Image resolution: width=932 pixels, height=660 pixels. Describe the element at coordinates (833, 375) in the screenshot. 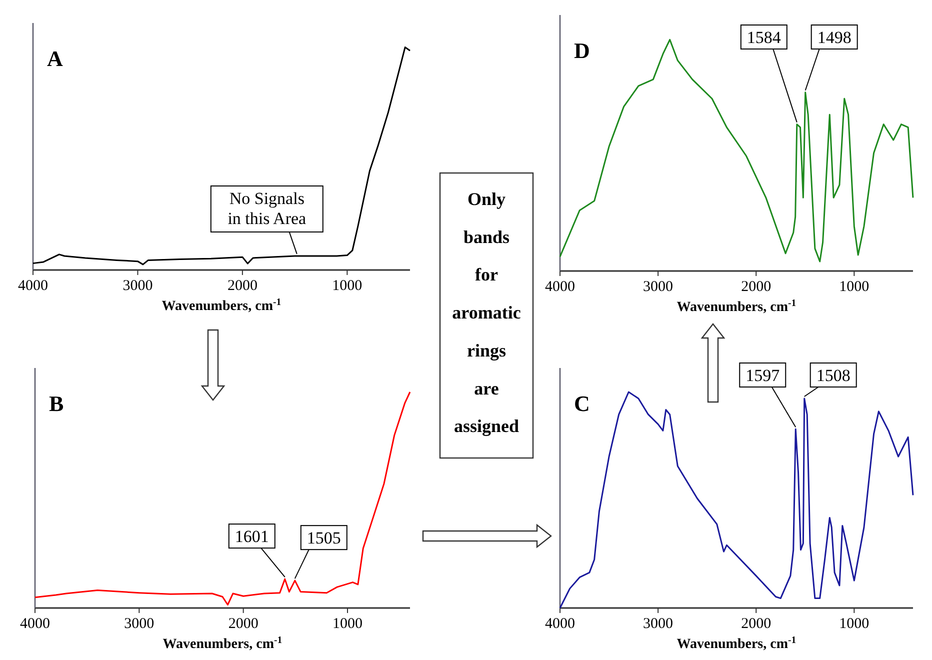

I see `annotation: 1508` at that location.